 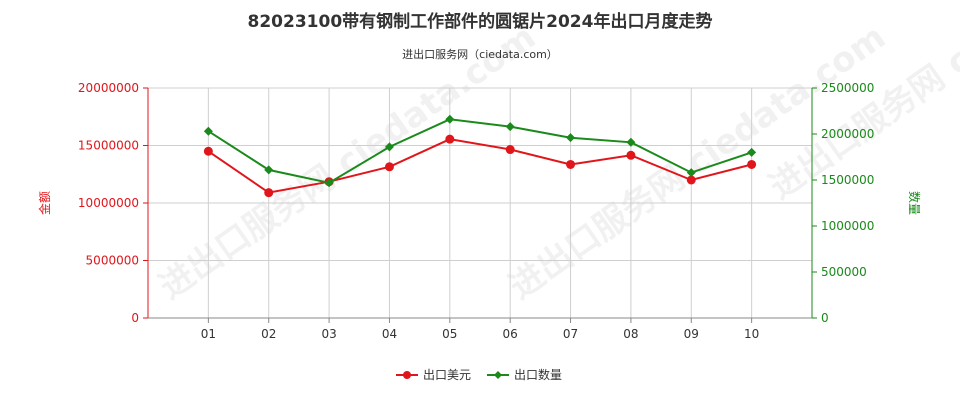 I want to click on left-tick-label: 20000000, so click(x=108, y=88).